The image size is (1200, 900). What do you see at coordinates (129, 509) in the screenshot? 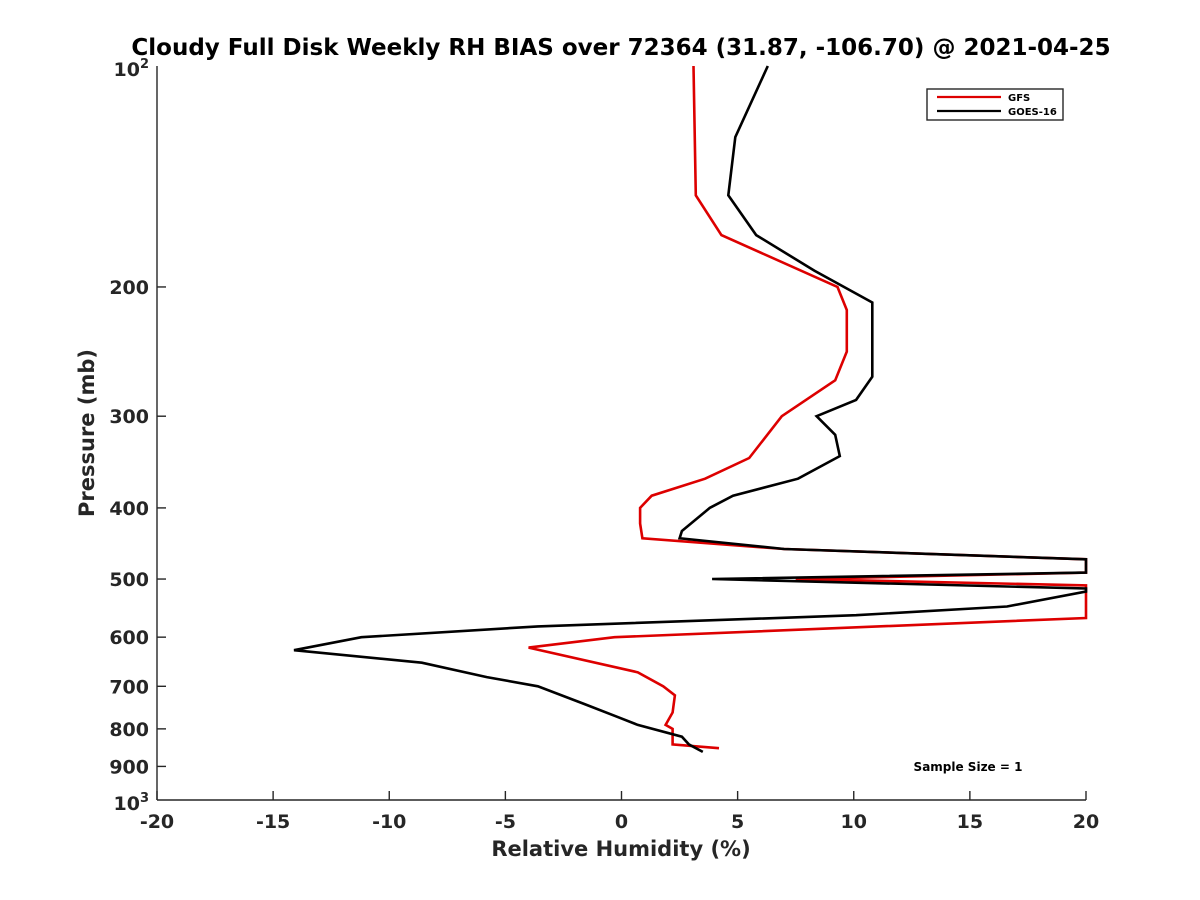
I see `y-tick-label: 400` at bounding box center [129, 509].